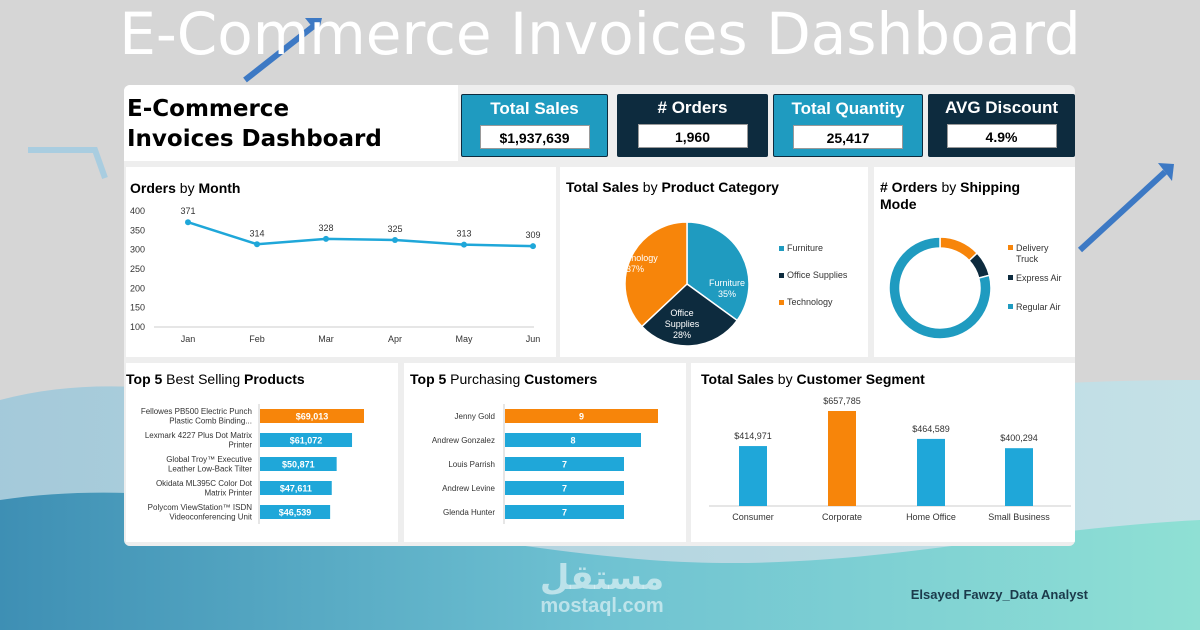 Image resolution: width=1200 pixels, height=630 pixels. Describe the element at coordinates (533, 339) in the screenshot. I see `x-tick-label: Jun` at that location.